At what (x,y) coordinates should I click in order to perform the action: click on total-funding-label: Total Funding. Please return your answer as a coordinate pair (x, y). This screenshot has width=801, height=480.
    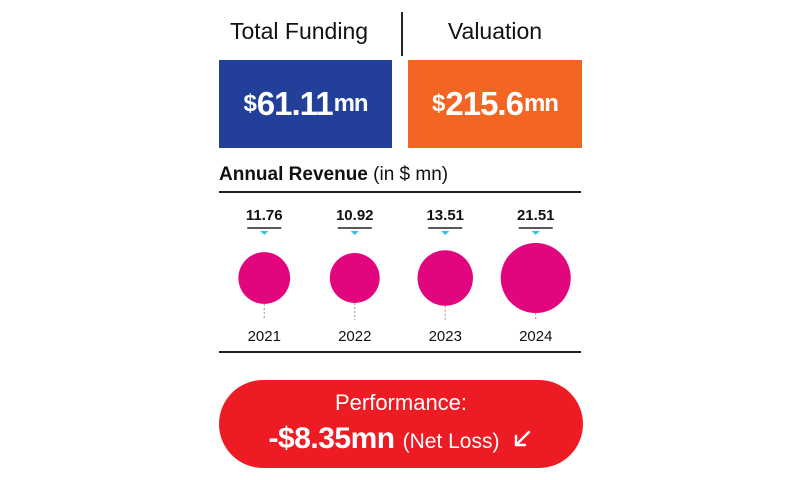
    Looking at the image, I should click on (299, 31).